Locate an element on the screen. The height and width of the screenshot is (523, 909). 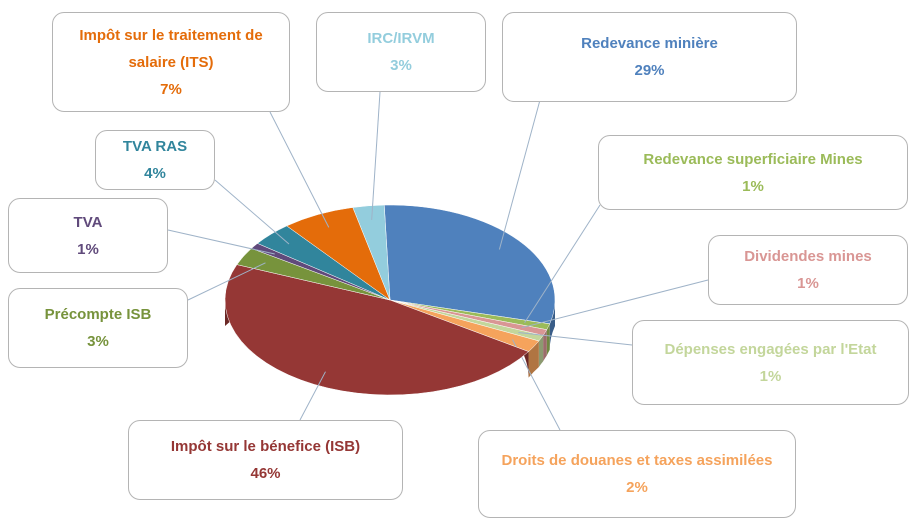
callout: Droits de douanes et taxes assimilées 2% is located at coordinates (637, 474).